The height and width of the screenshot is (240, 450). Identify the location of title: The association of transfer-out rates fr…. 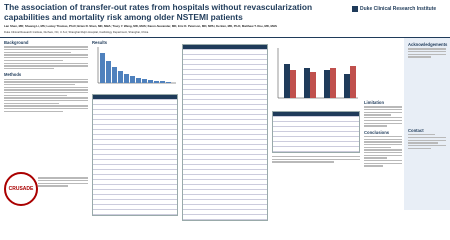
(158, 12).